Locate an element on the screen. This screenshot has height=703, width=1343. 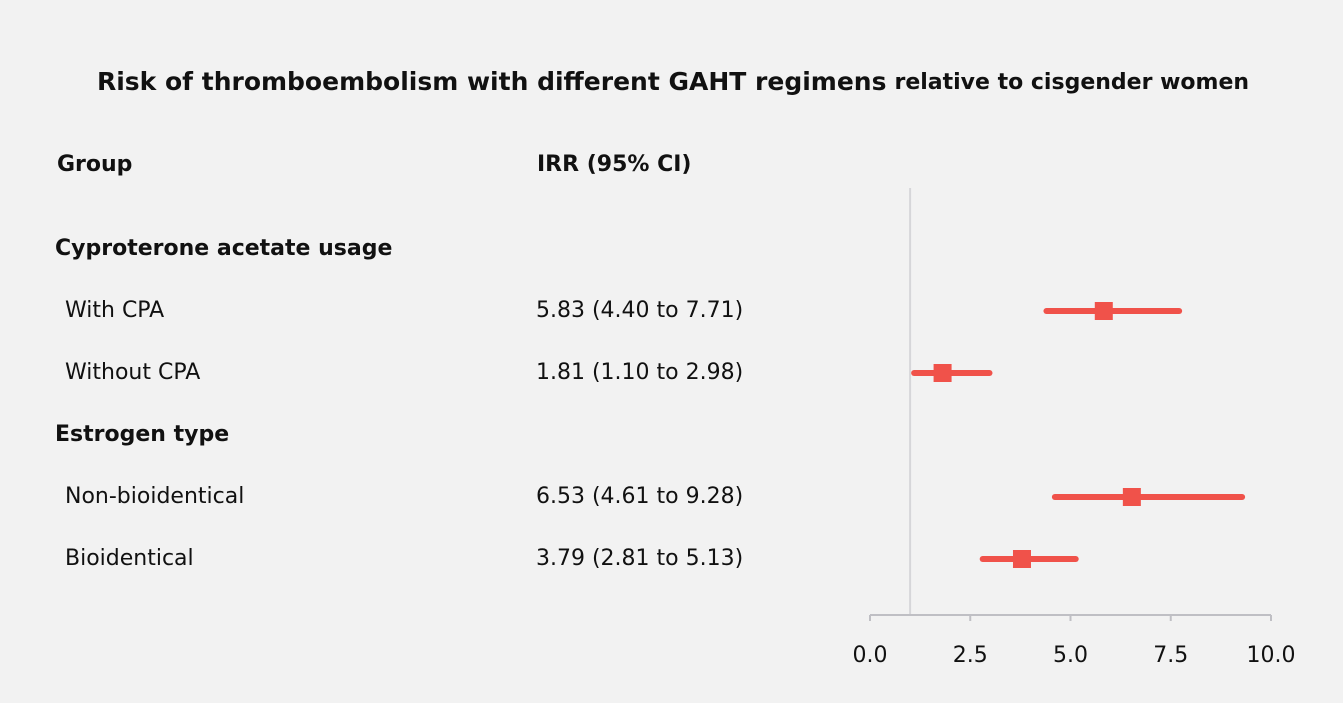
x-tick-label: 0.0 is located at coordinates (870, 655).